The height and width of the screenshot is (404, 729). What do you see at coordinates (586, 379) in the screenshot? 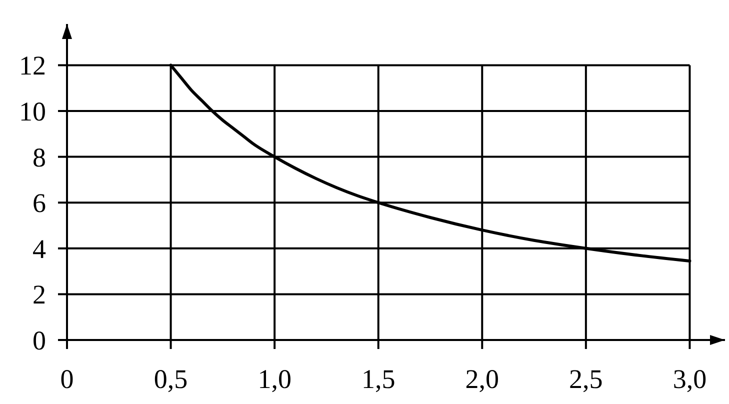
I see `x-tick-label: 2,5` at bounding box center [586, 379].